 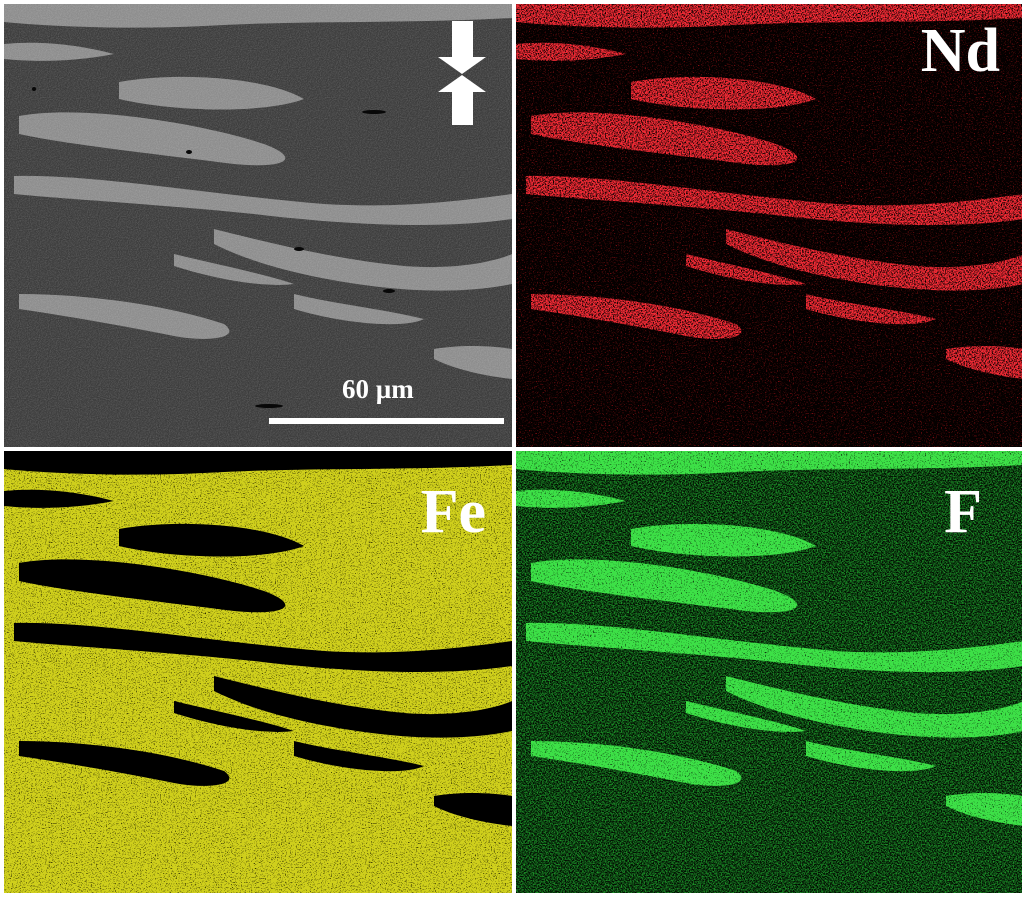 I want to click on scale-bar, so click(x=386, y=421).